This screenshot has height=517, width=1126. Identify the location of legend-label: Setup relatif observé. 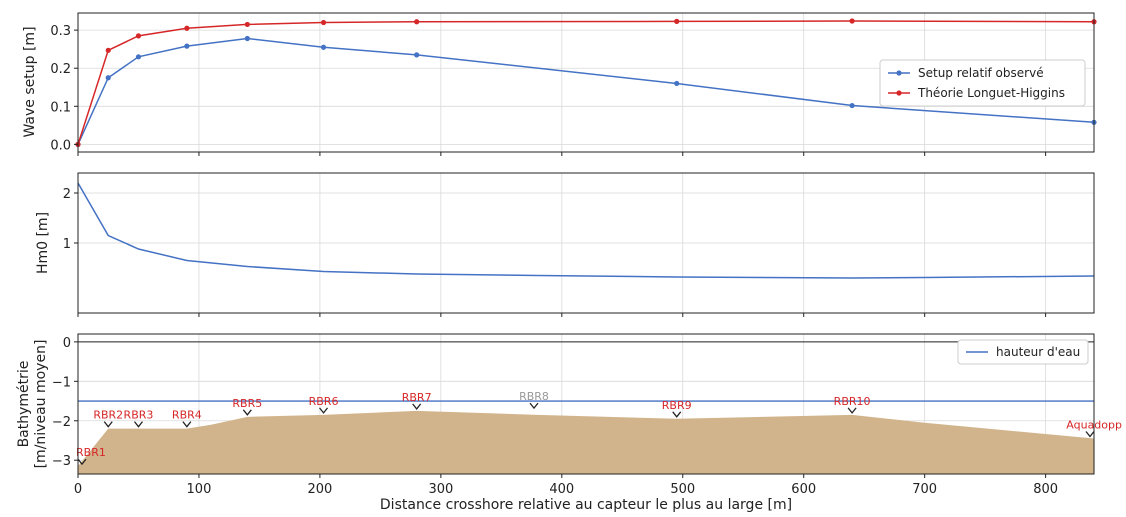
(981, 73).